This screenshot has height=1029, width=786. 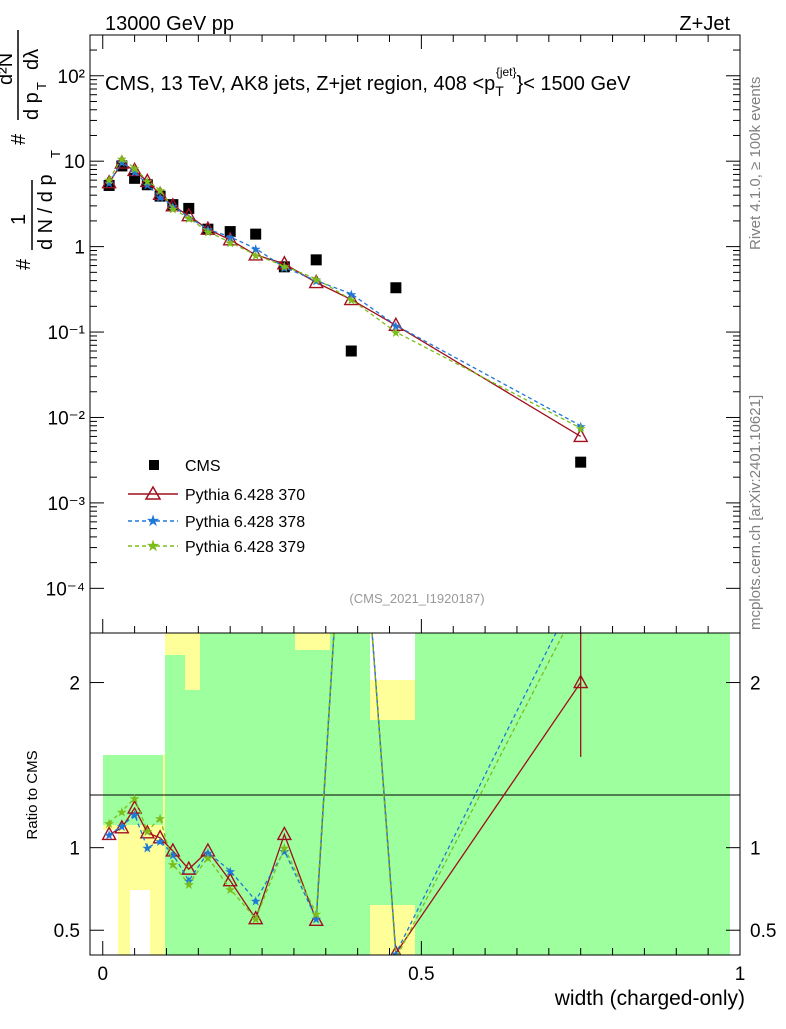 What do you see at coordinates (506, 72) in the screenshot?
I see `title-sup: {jet}` at bounding box center [506, 72].